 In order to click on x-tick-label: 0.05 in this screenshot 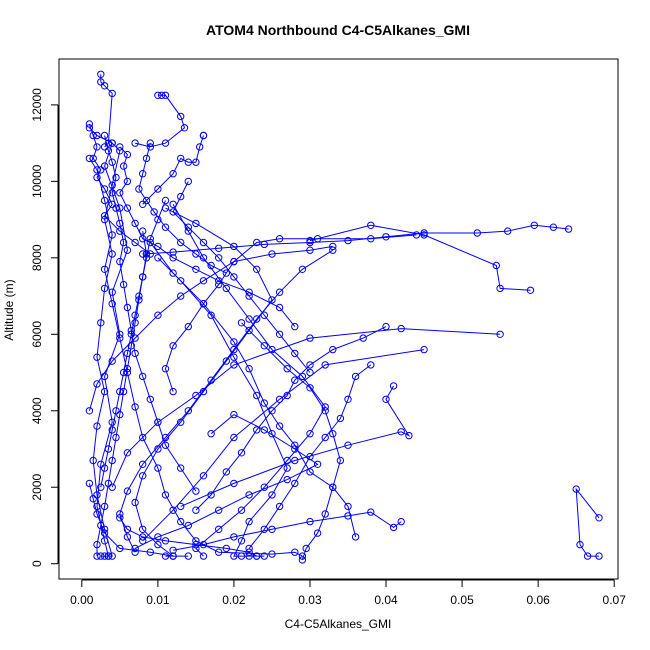, I will do `click(462, 600)`.